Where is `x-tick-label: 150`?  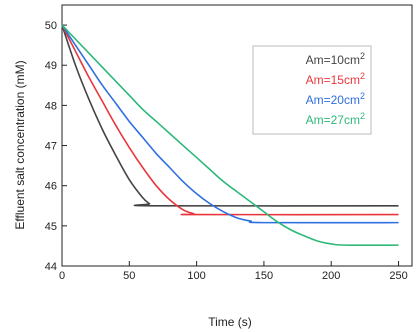
x-tick-label: 150 is located at coordinates (264, 276).